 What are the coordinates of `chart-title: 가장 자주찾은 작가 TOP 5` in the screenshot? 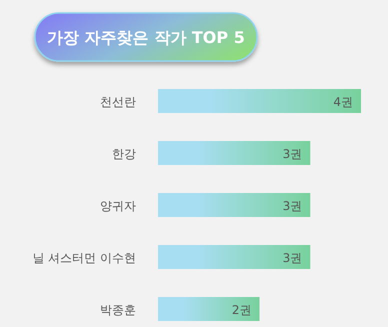 It's located at (146, 37).